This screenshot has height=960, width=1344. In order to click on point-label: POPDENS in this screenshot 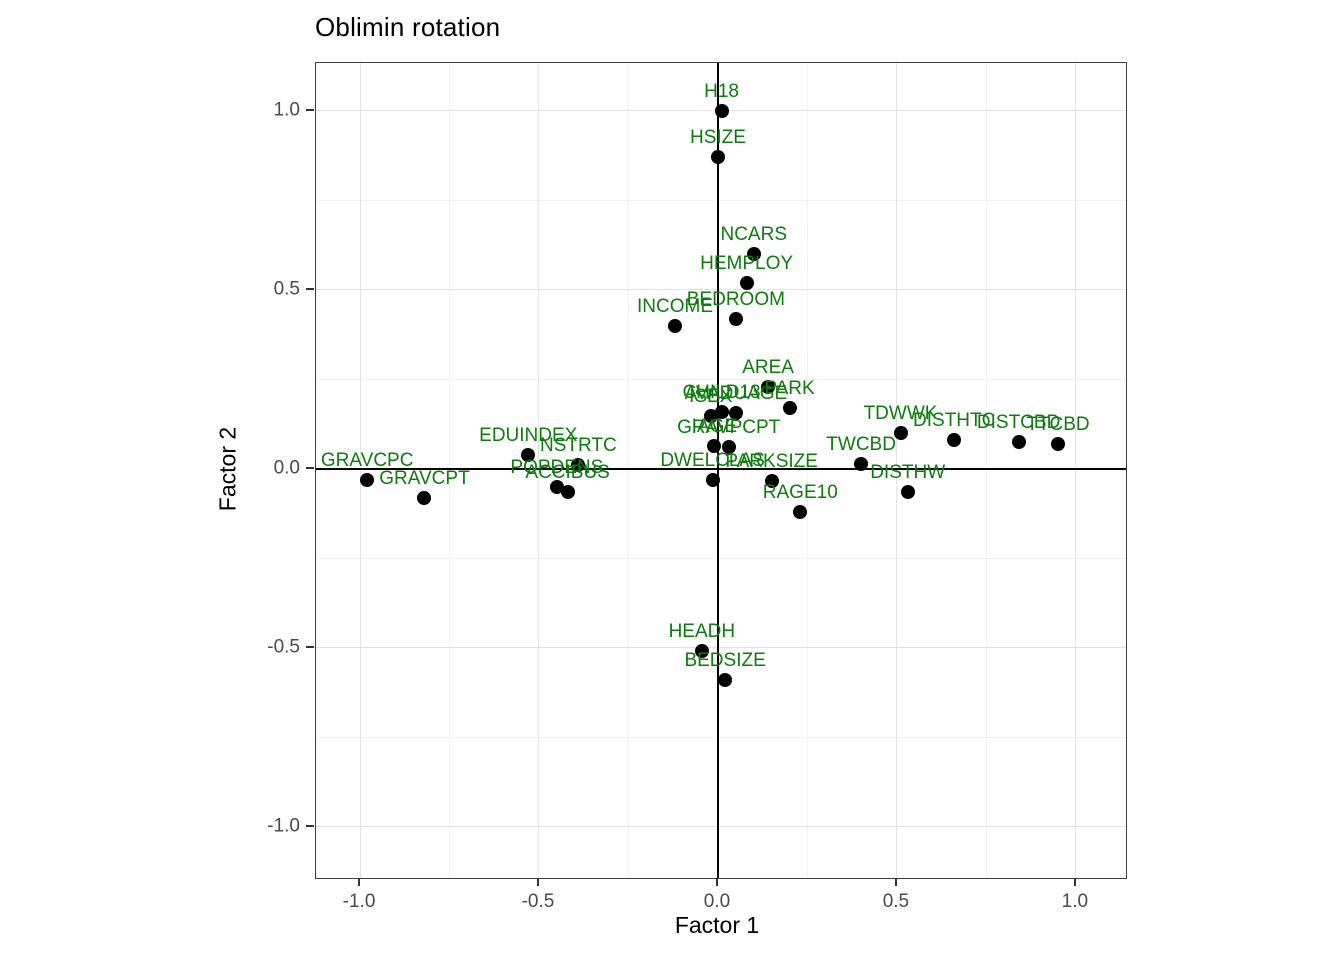, I will do `click(557, 467)`.